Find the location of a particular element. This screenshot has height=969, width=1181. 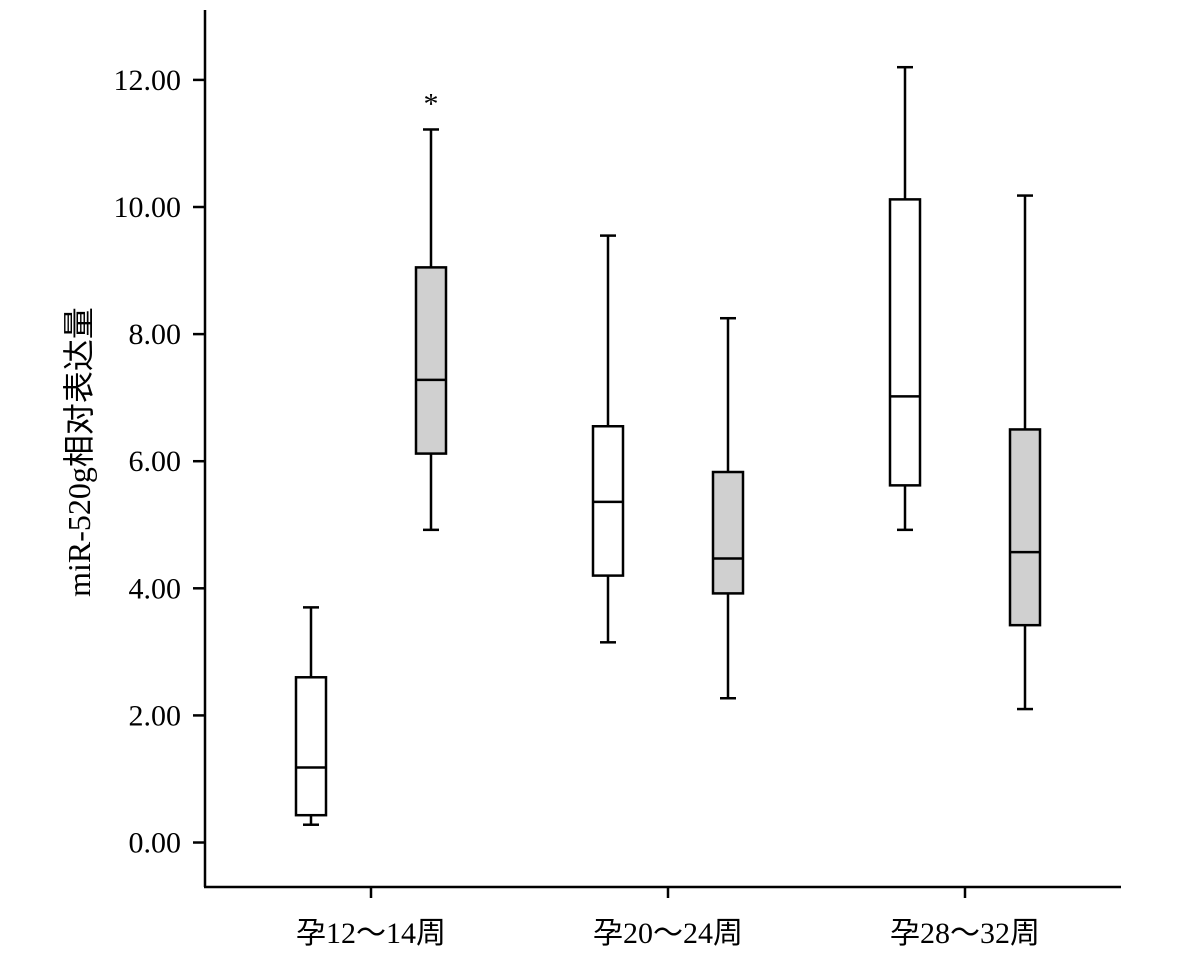

x-tick-label: 孕20～24周 is located at coordinates (668, 933).